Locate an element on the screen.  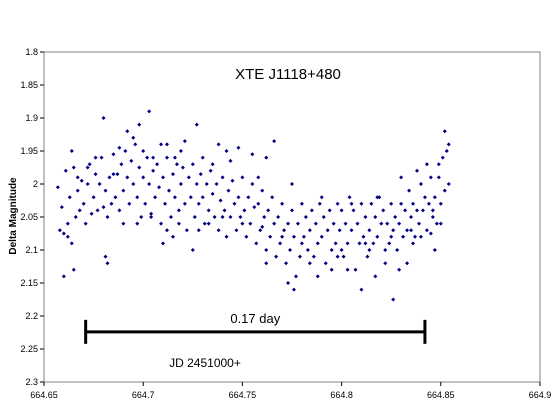
y-tick-label: 2.3 is located at coordinates (31, 382).